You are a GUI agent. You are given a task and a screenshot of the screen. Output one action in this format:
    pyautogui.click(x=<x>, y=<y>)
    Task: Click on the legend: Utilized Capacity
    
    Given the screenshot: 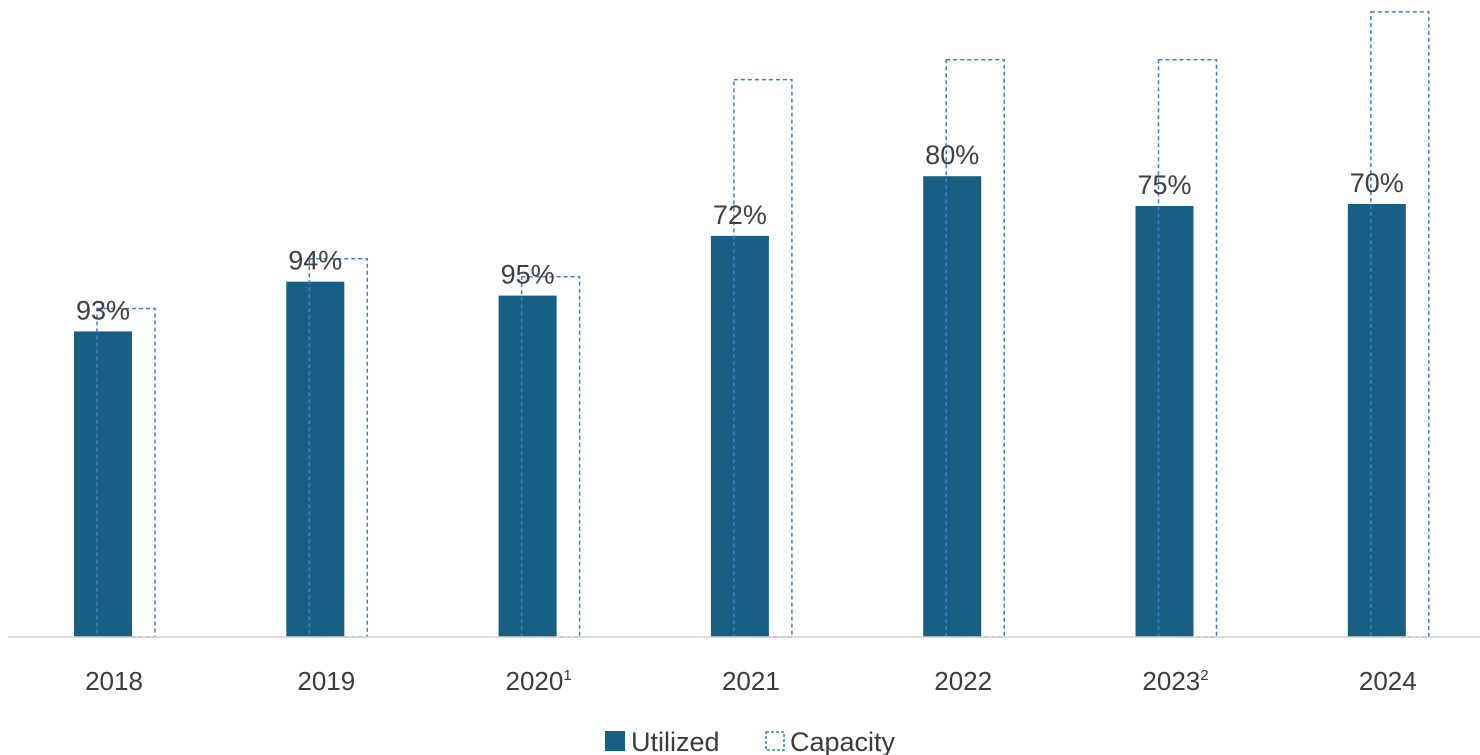 What is the action you would take?
    pyautogui.click(x=750, y=741)
    